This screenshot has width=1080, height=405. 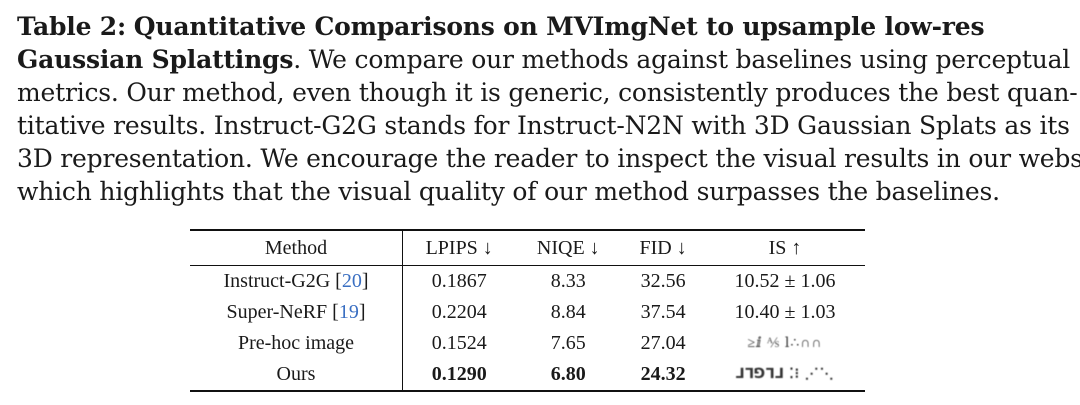 What do you see at coordinates (527, 375) in the screenshot?
I see `table-row: Ours 0.1290 6.80 24.32 ⅃⅂⅁⅂⅃ ⁚⁝ ⋰⋱` at bounding box center [527, 375].